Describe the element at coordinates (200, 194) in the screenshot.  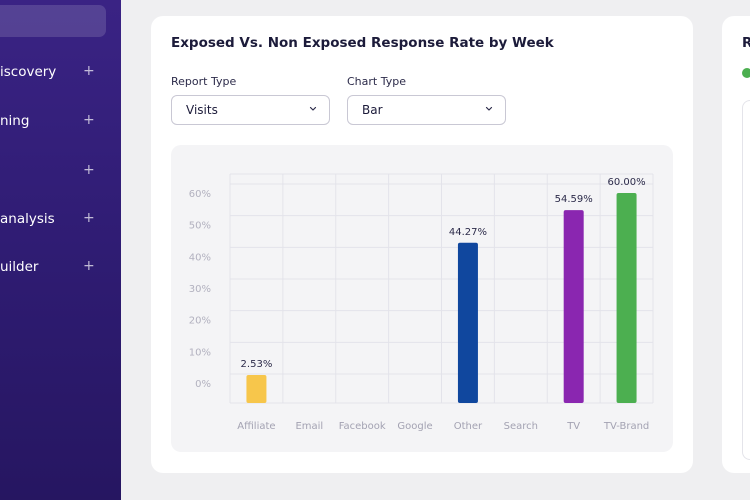
I see `y-tick-label: 60%` at that location.